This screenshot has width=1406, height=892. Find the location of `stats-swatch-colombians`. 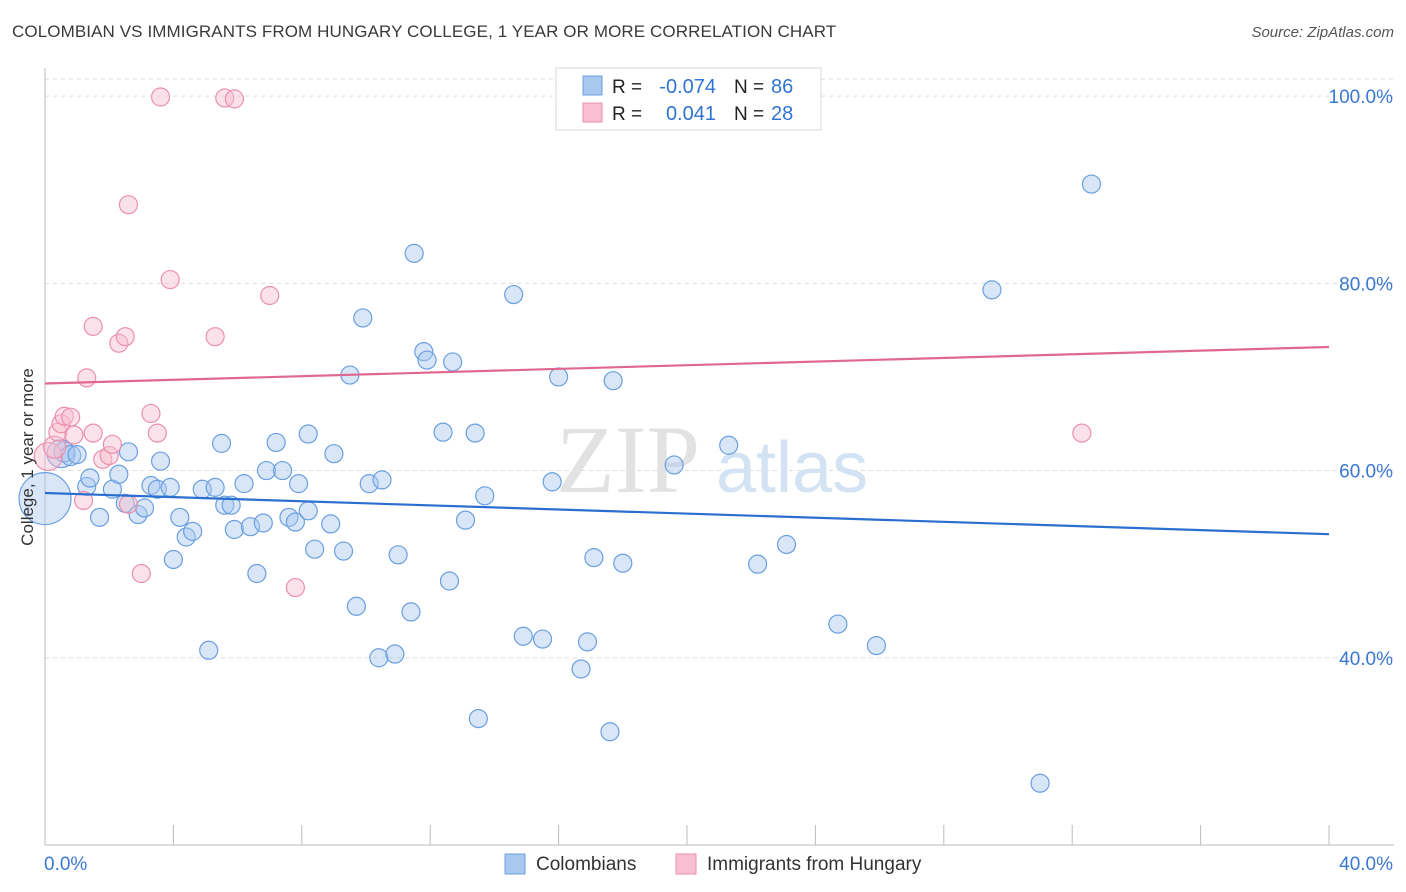

stats-swatch-colombians is located at coordinates (592, 85).